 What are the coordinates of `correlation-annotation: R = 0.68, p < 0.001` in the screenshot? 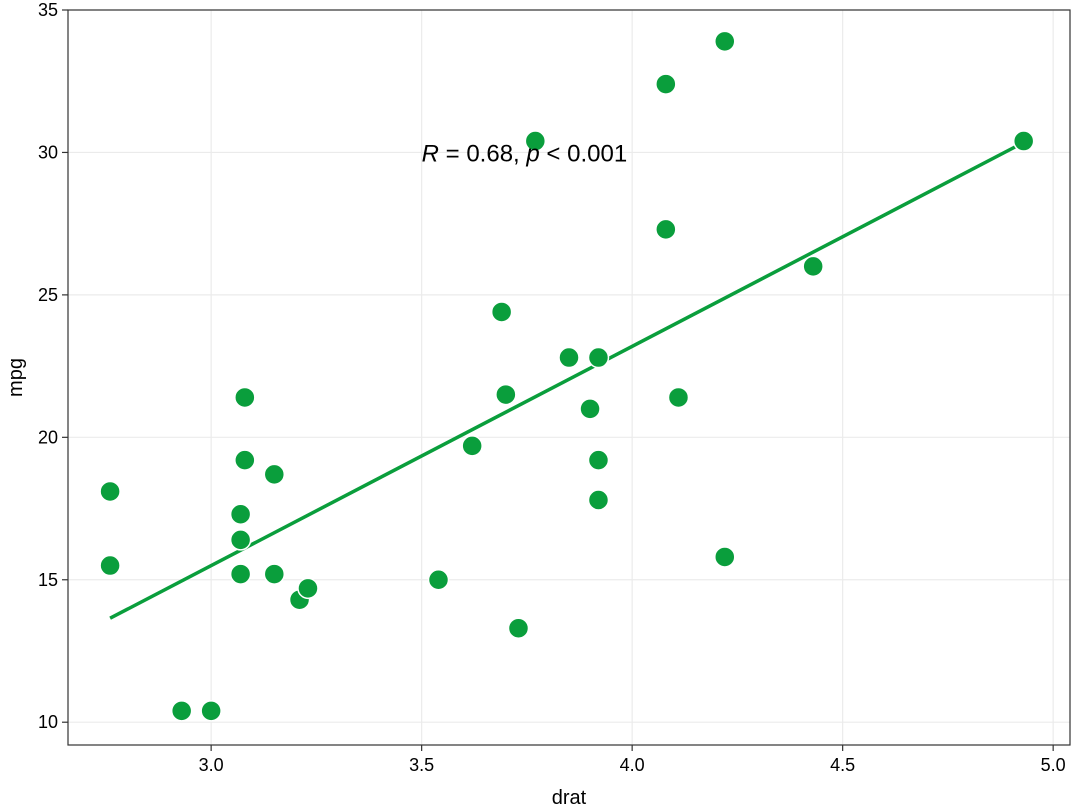 It's located at (525, 153).